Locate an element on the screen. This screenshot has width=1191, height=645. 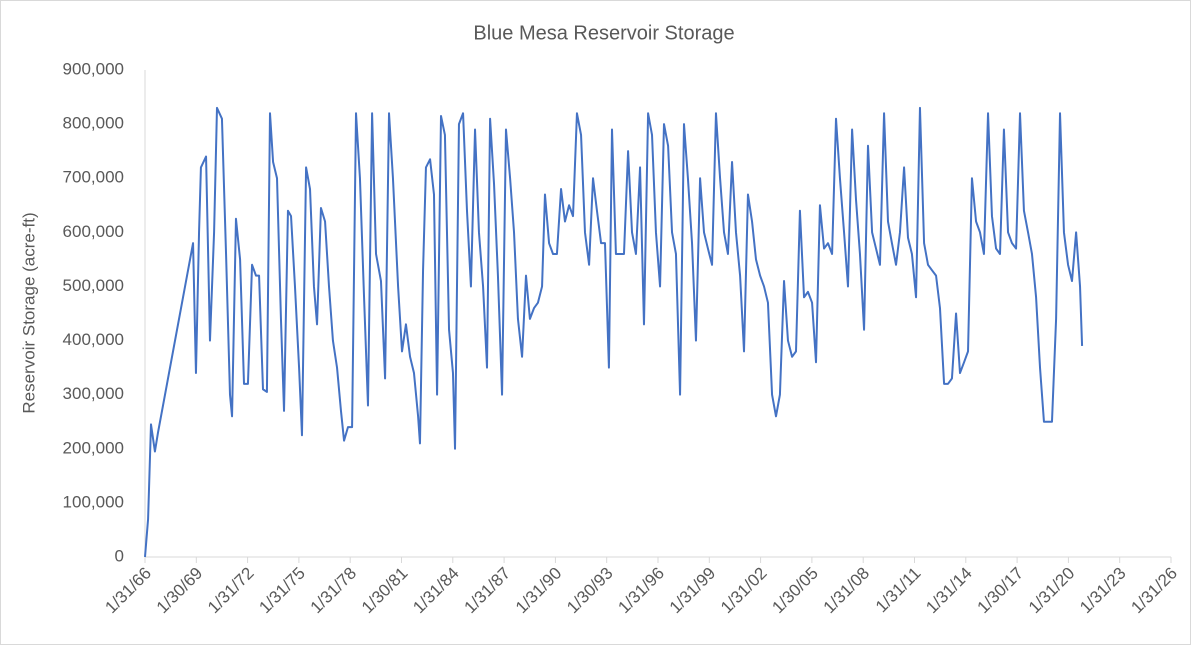
chart-title: Blue Mesa Reservoir Storage is located at coordinates (603, 33).